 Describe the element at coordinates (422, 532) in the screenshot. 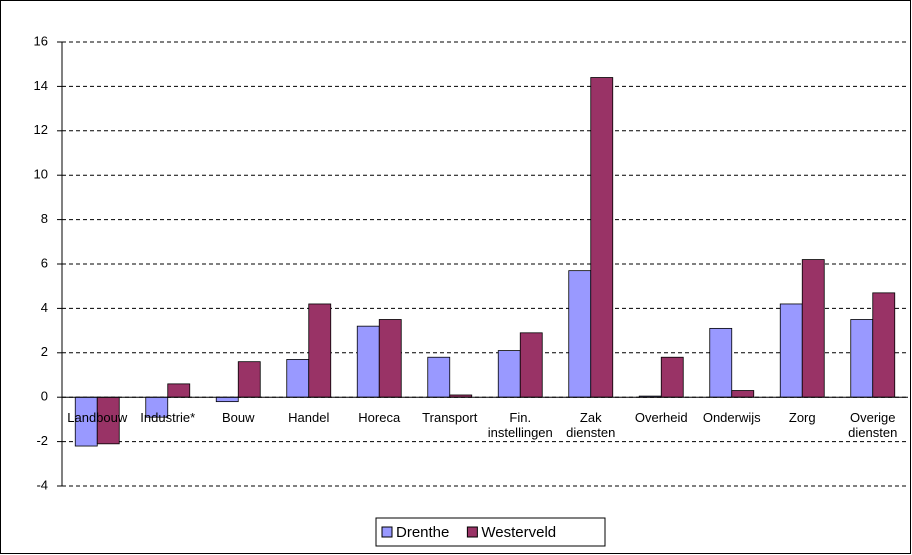

I see `legend-label: Drenthe` at that location.